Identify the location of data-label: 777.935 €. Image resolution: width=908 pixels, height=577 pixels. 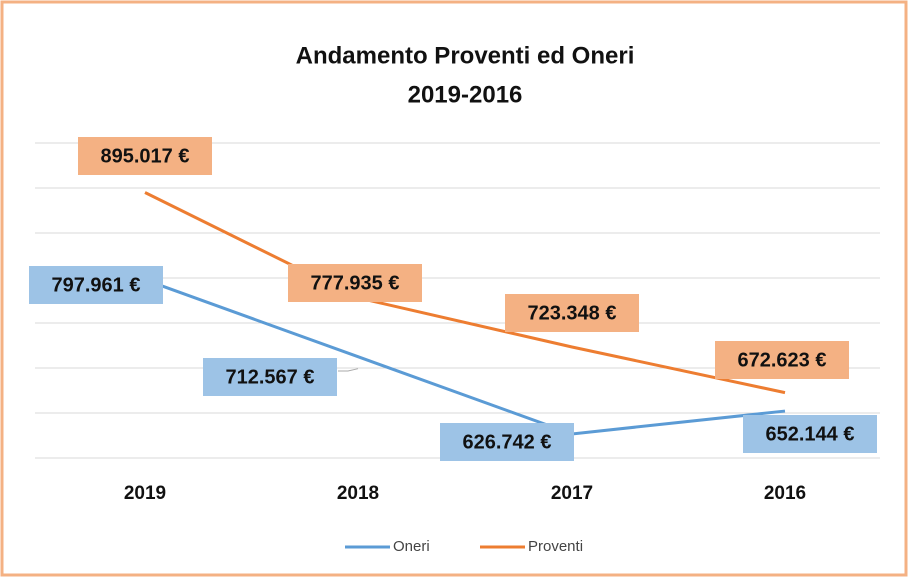
(355, 283).